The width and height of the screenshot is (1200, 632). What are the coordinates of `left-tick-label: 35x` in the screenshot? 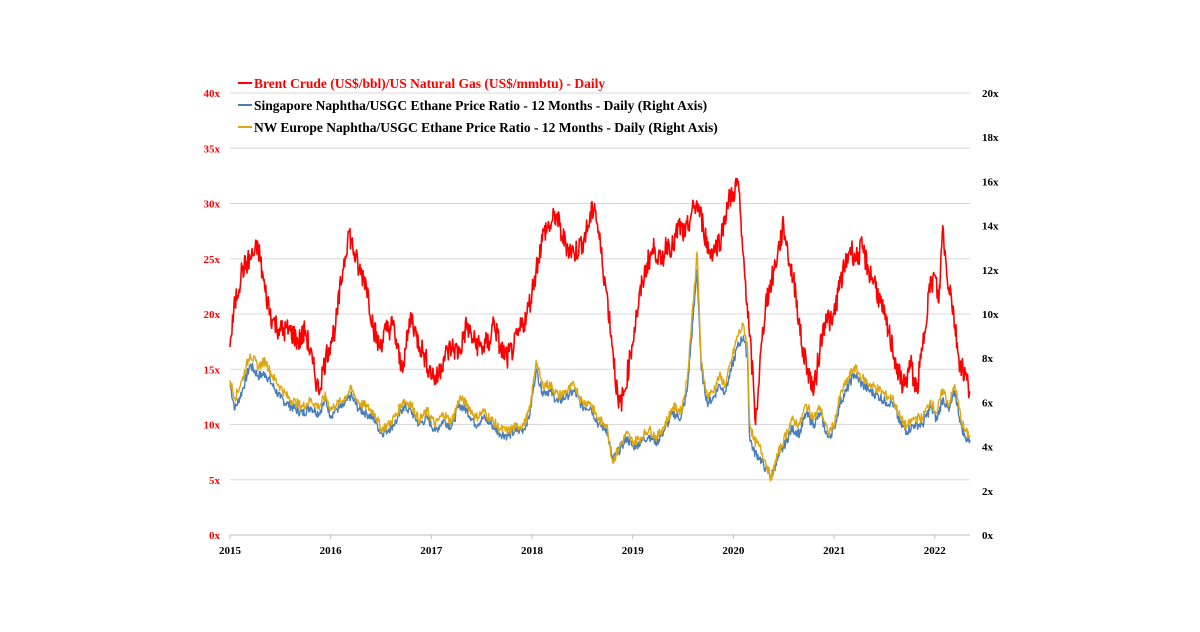 It's located at (212, 149).